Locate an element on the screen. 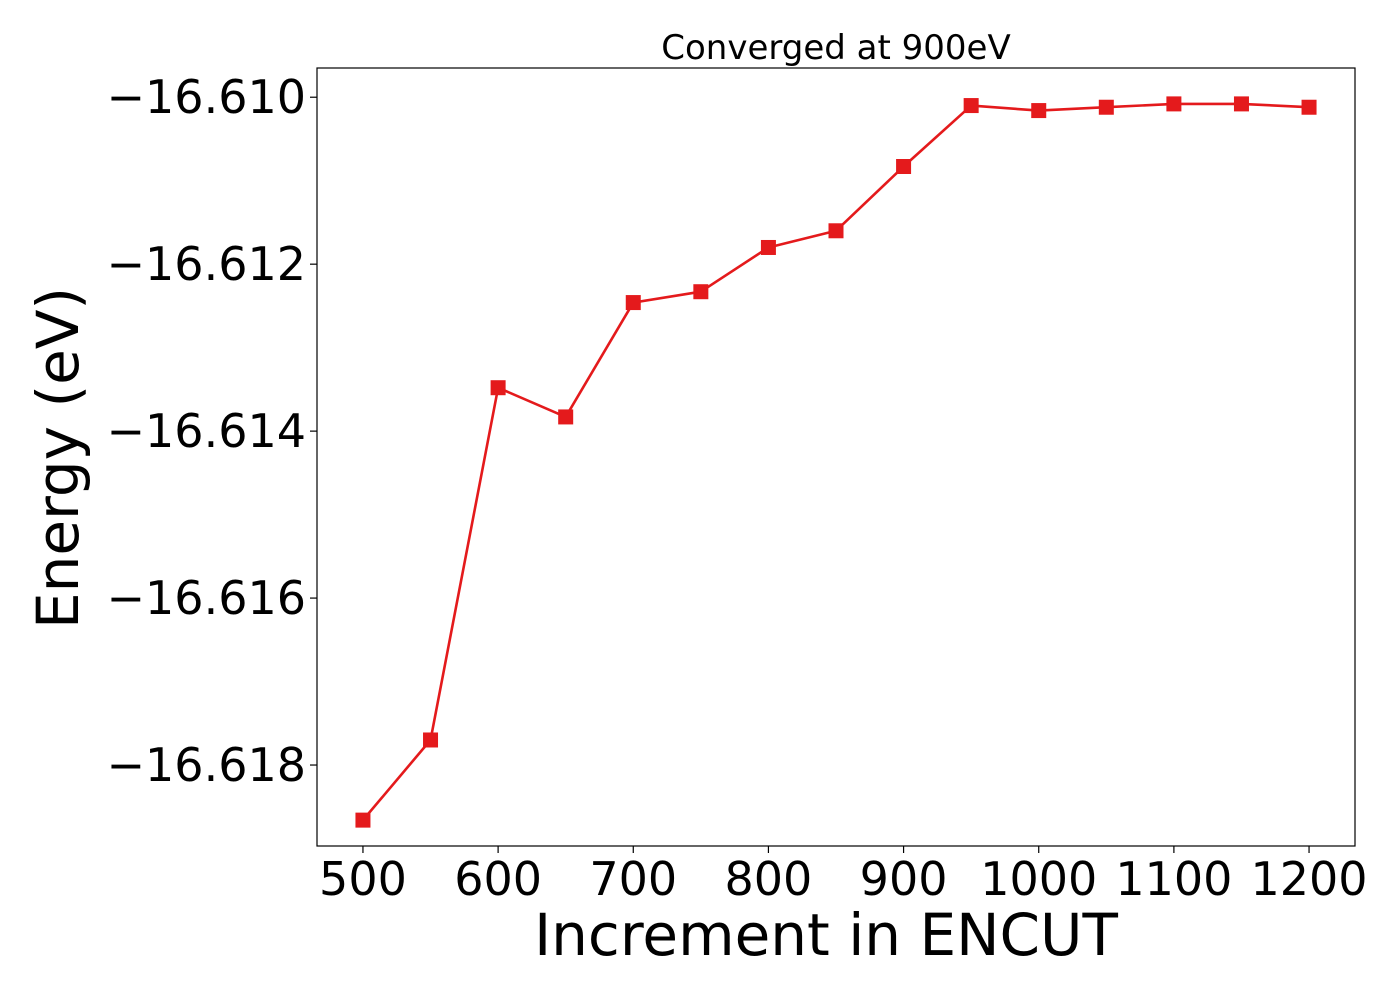 The image size is (1400, 1000). x-tick-label: 1200 is located at coordinates (1309, 879).